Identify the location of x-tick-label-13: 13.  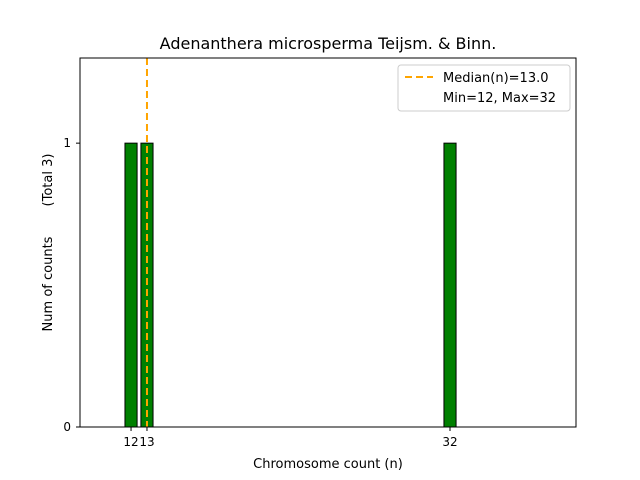
(146, 442).